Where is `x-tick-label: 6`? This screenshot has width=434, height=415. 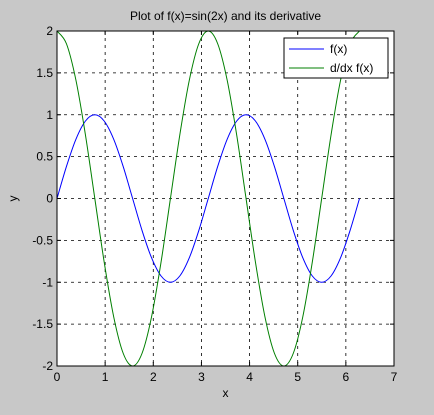 x-tick-label: 6 is located at coordinates (346, 377).